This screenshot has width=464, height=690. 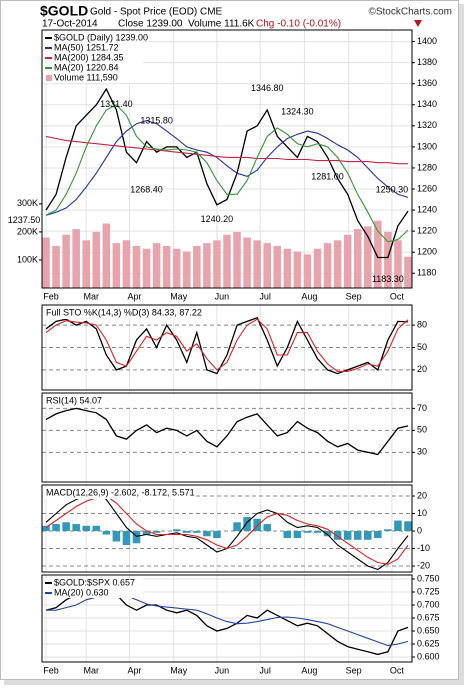 I want to click on annotation: 1324.30, so click(x=297, y=112).